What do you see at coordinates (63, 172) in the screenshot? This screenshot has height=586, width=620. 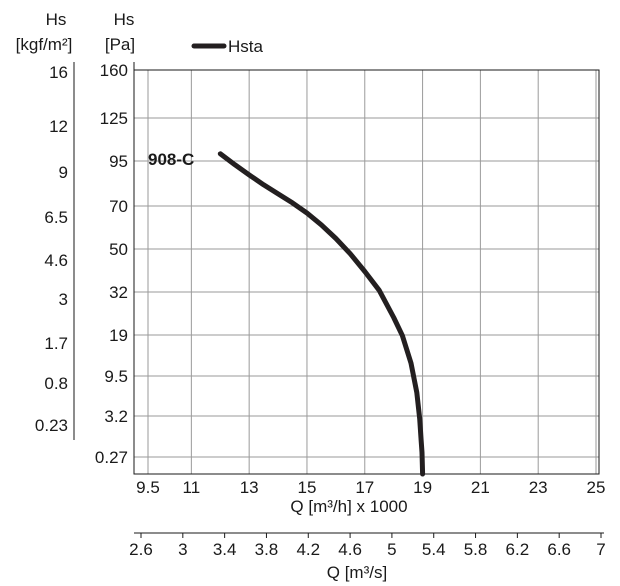 I see `kgf-tick-label: 9` at bounding box center [63, 172].